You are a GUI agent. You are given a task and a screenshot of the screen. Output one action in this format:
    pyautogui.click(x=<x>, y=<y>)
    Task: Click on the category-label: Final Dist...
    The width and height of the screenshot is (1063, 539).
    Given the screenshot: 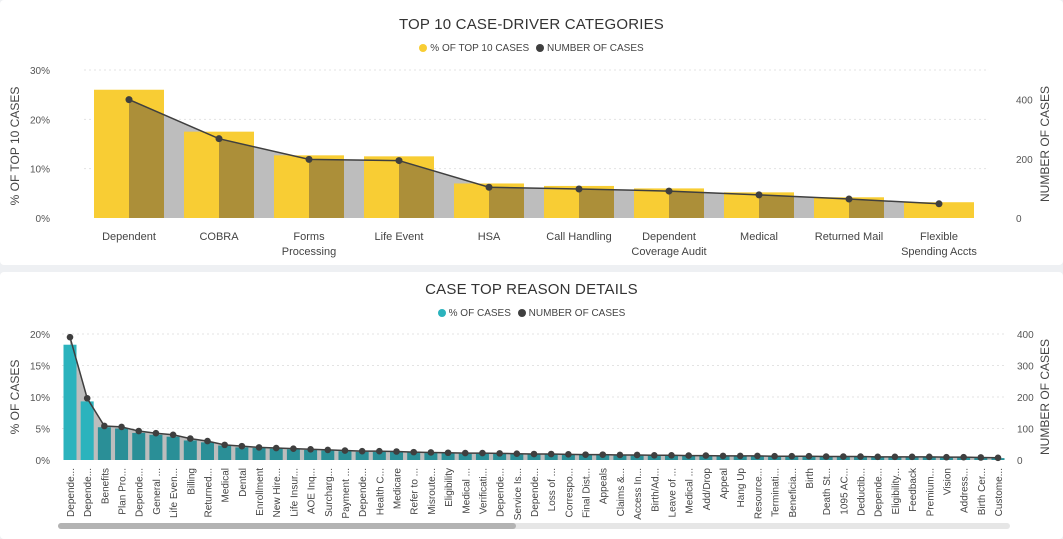 What is the action you would take?
    pyautogui.click(x=587, y=493)
    